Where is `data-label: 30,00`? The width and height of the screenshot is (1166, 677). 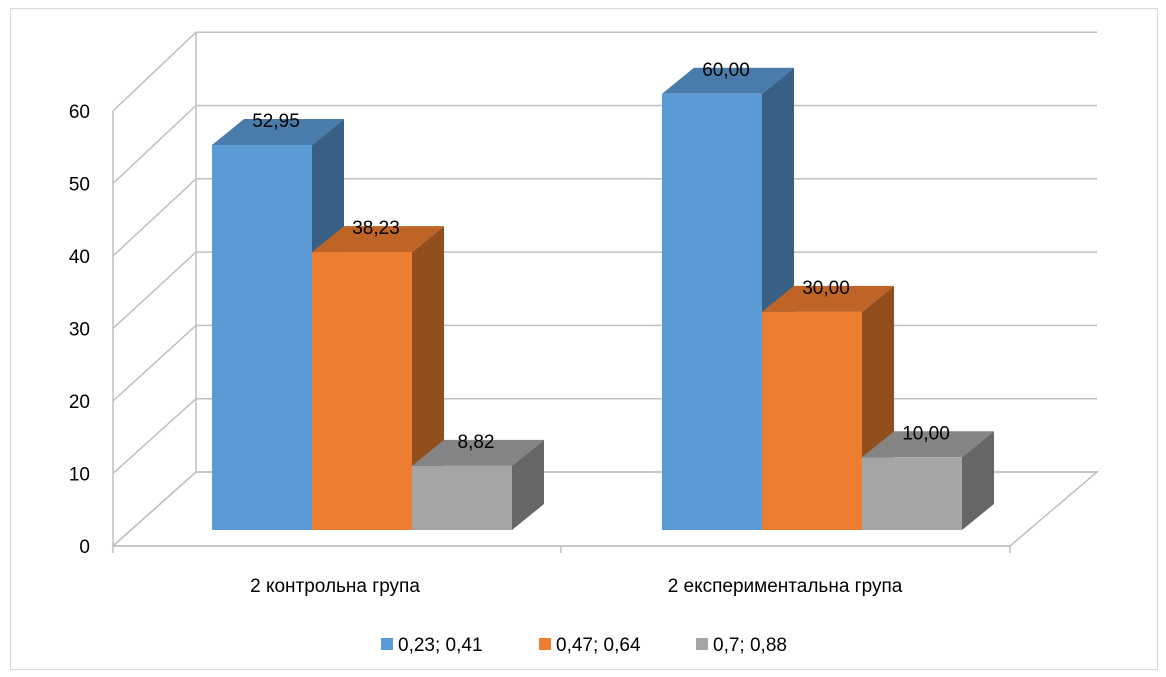
data-label: 30,00 is located at coordinates (826, 288).